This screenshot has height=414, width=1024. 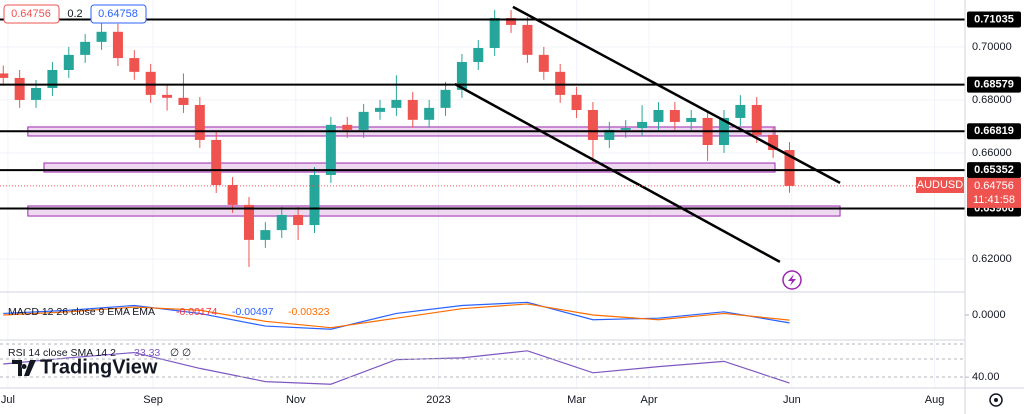 What do you see at coordinates (992, 259) in the screenshot?
I see `y-tick-label: 0.62000` at bounding box center [992, 259].